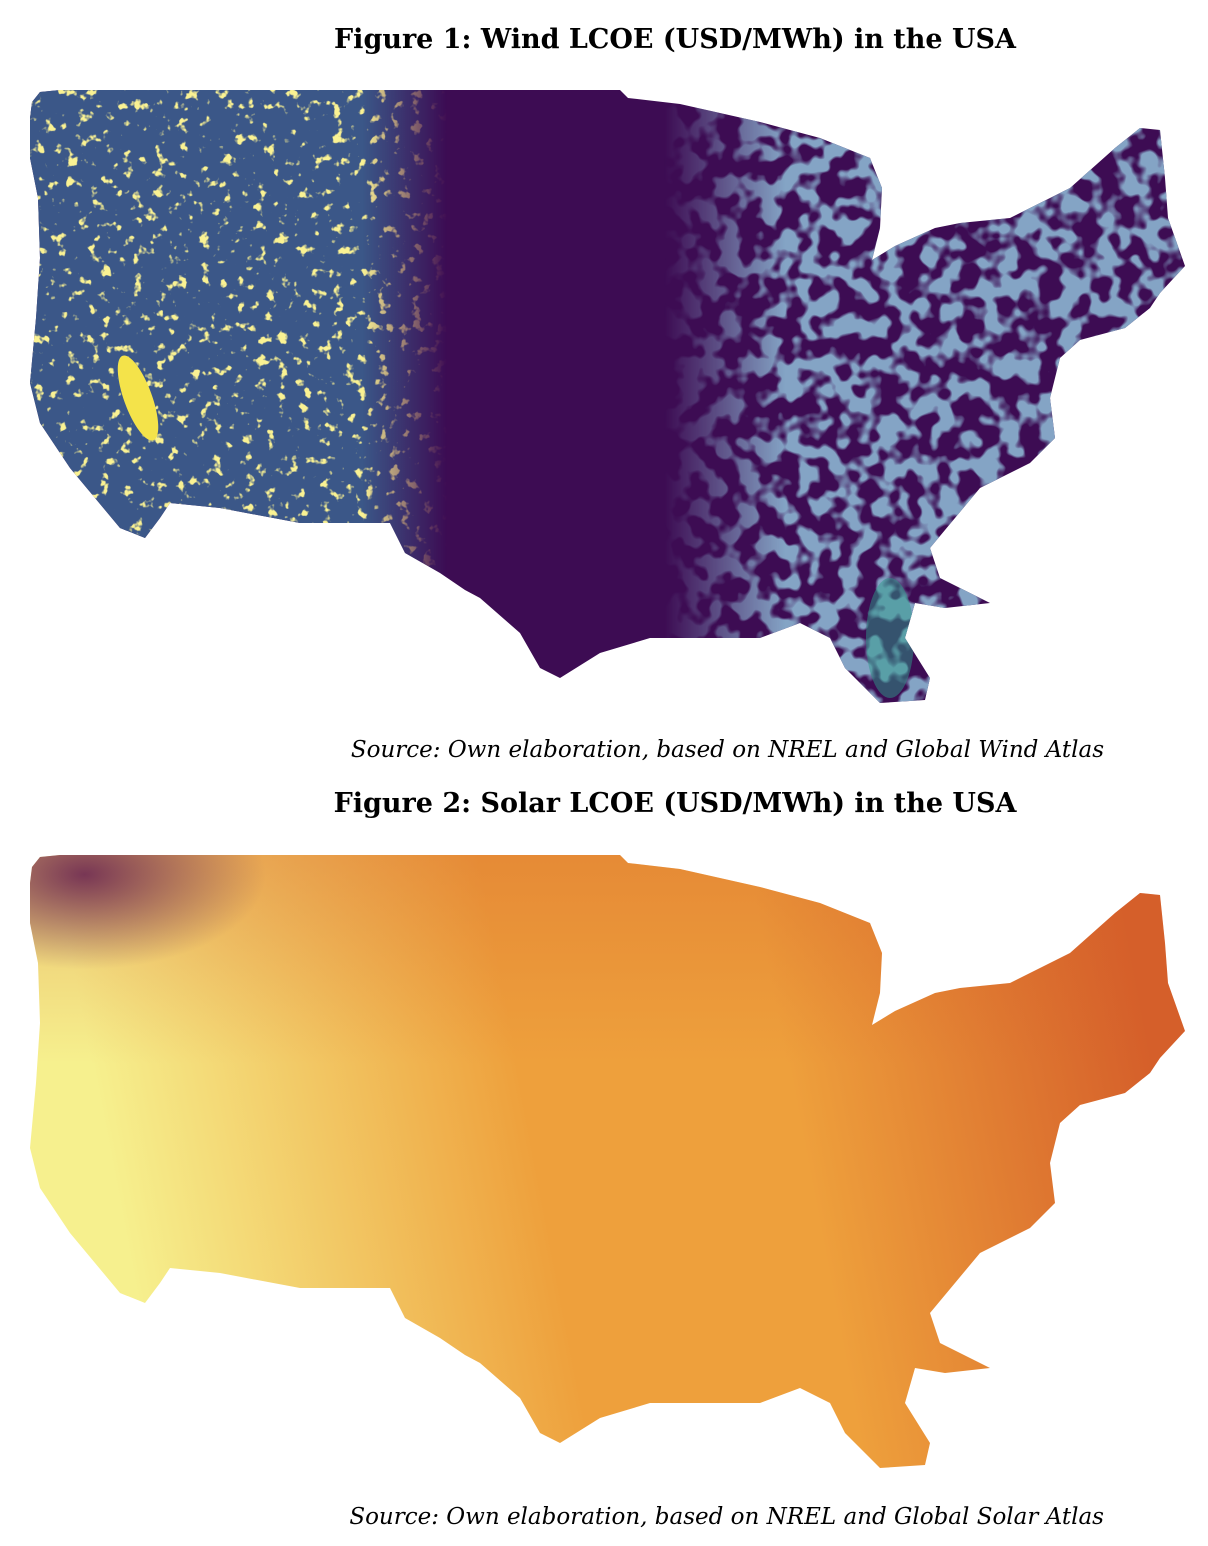 Image resolution: width=1208 pixels, height=1546 pixels. Describe the element at coordinates (138, 398) in the screenshot. I see `wind-high-california-valley` at that location.